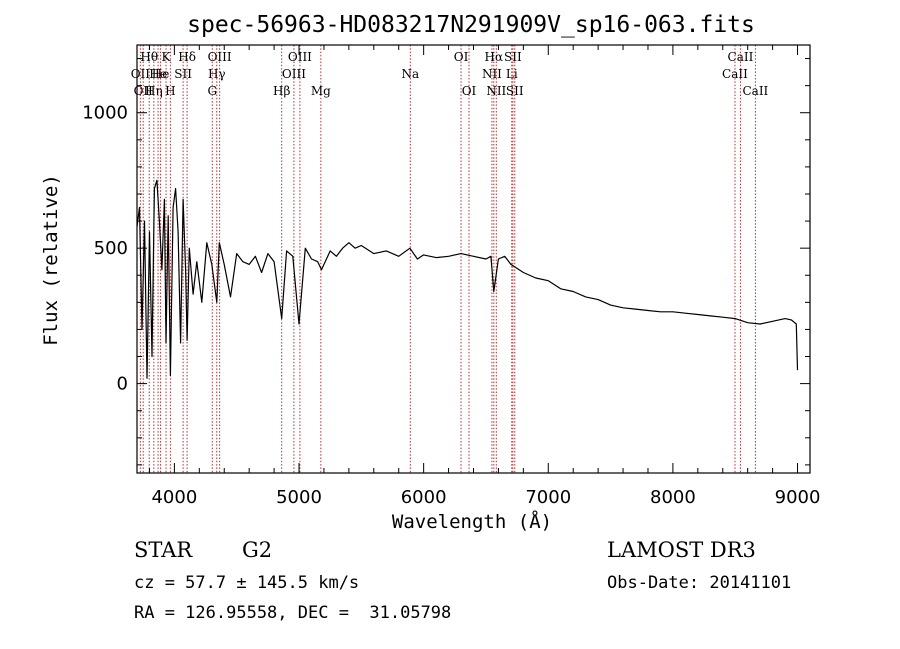 The image size is (900, 649). I want to click on line-label-16: Mg, so click(321, 91).